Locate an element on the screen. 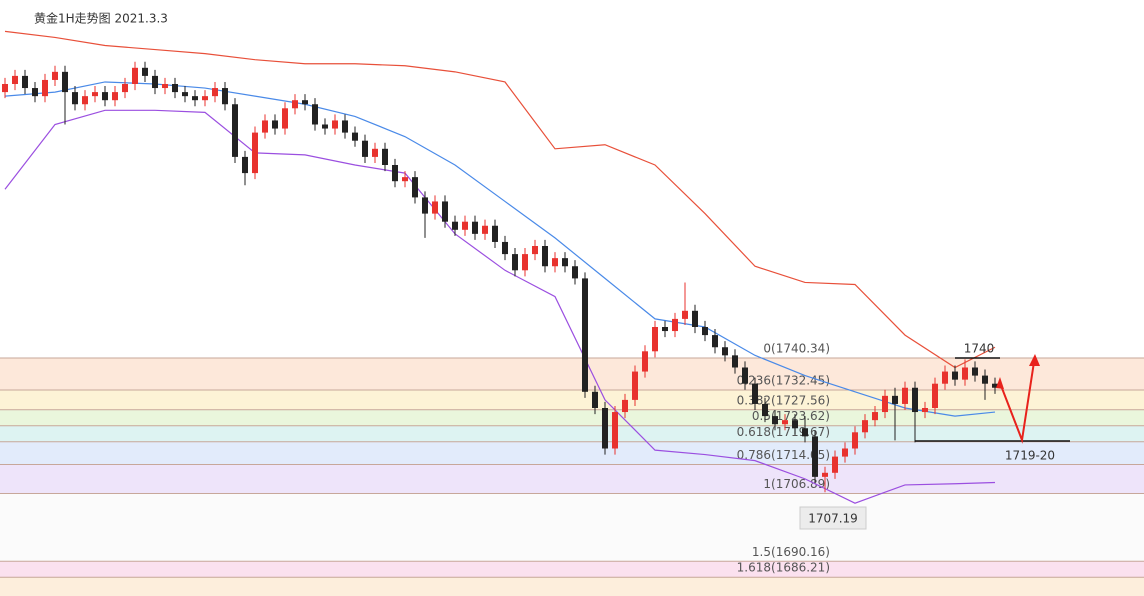 This screenshot has height=596, width=1144. level-label: 0(1740.34) is located at coordinates (796, 349).